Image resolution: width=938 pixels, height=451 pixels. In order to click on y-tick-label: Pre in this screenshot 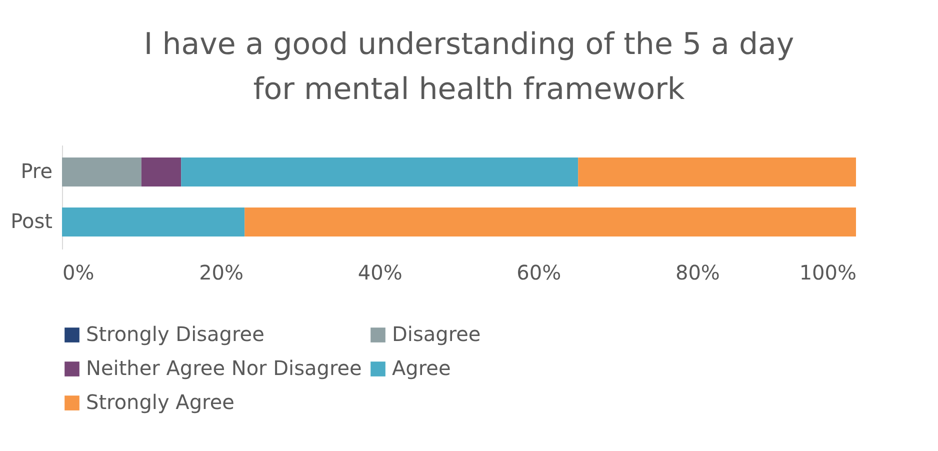, I will do `click(36, 171)`.